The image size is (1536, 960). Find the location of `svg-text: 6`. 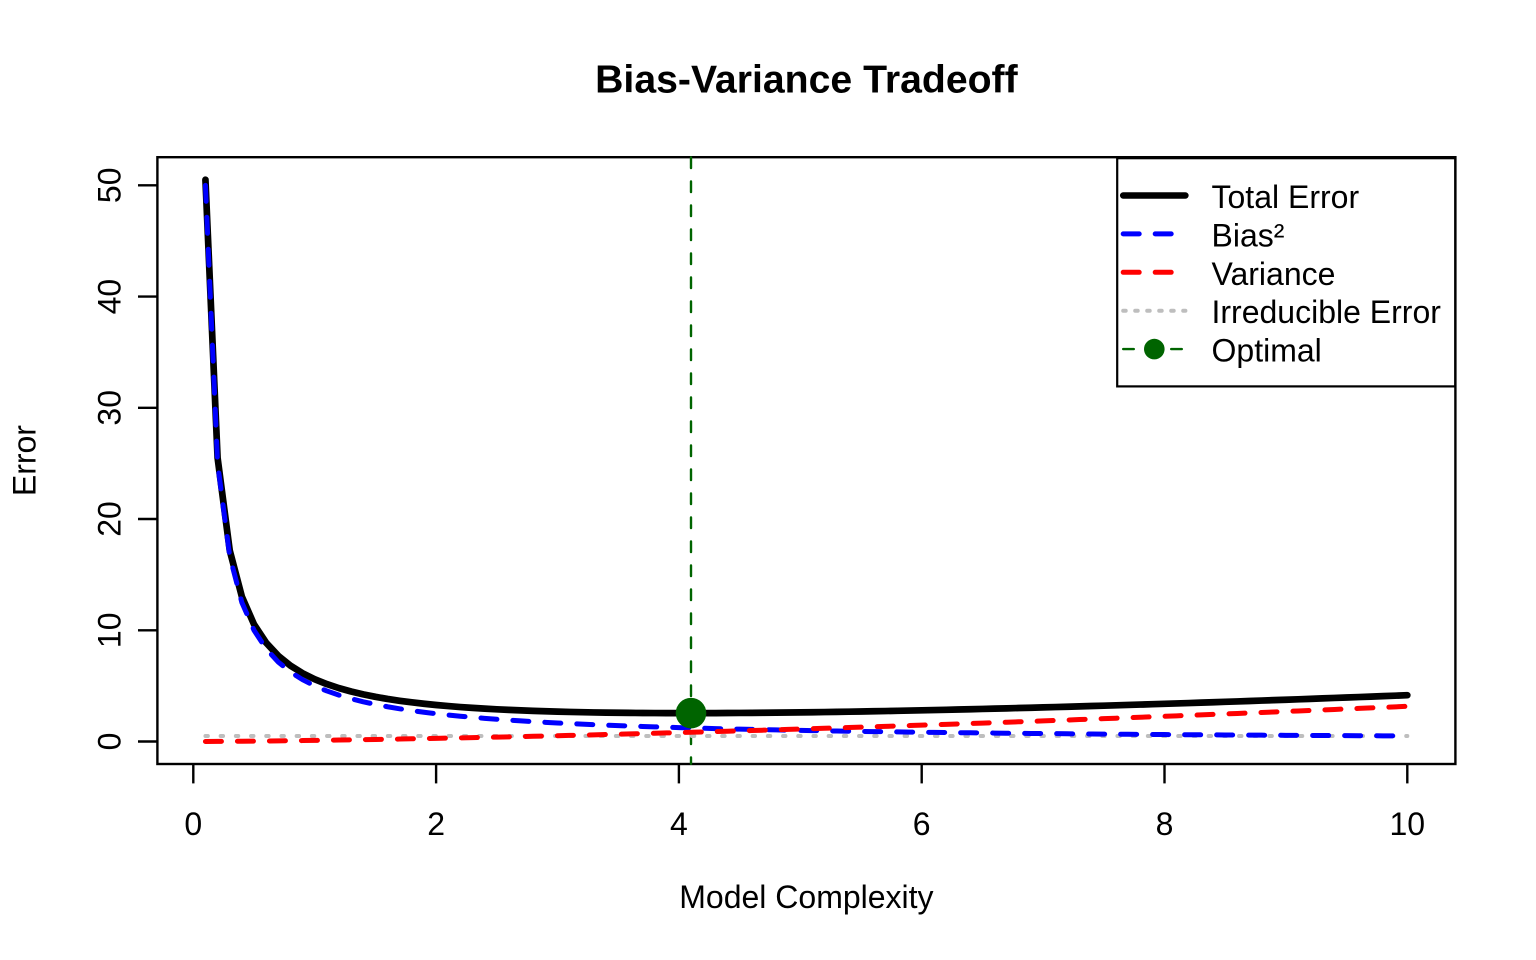

svg-text: 6 is located at coordinates (922, 824).